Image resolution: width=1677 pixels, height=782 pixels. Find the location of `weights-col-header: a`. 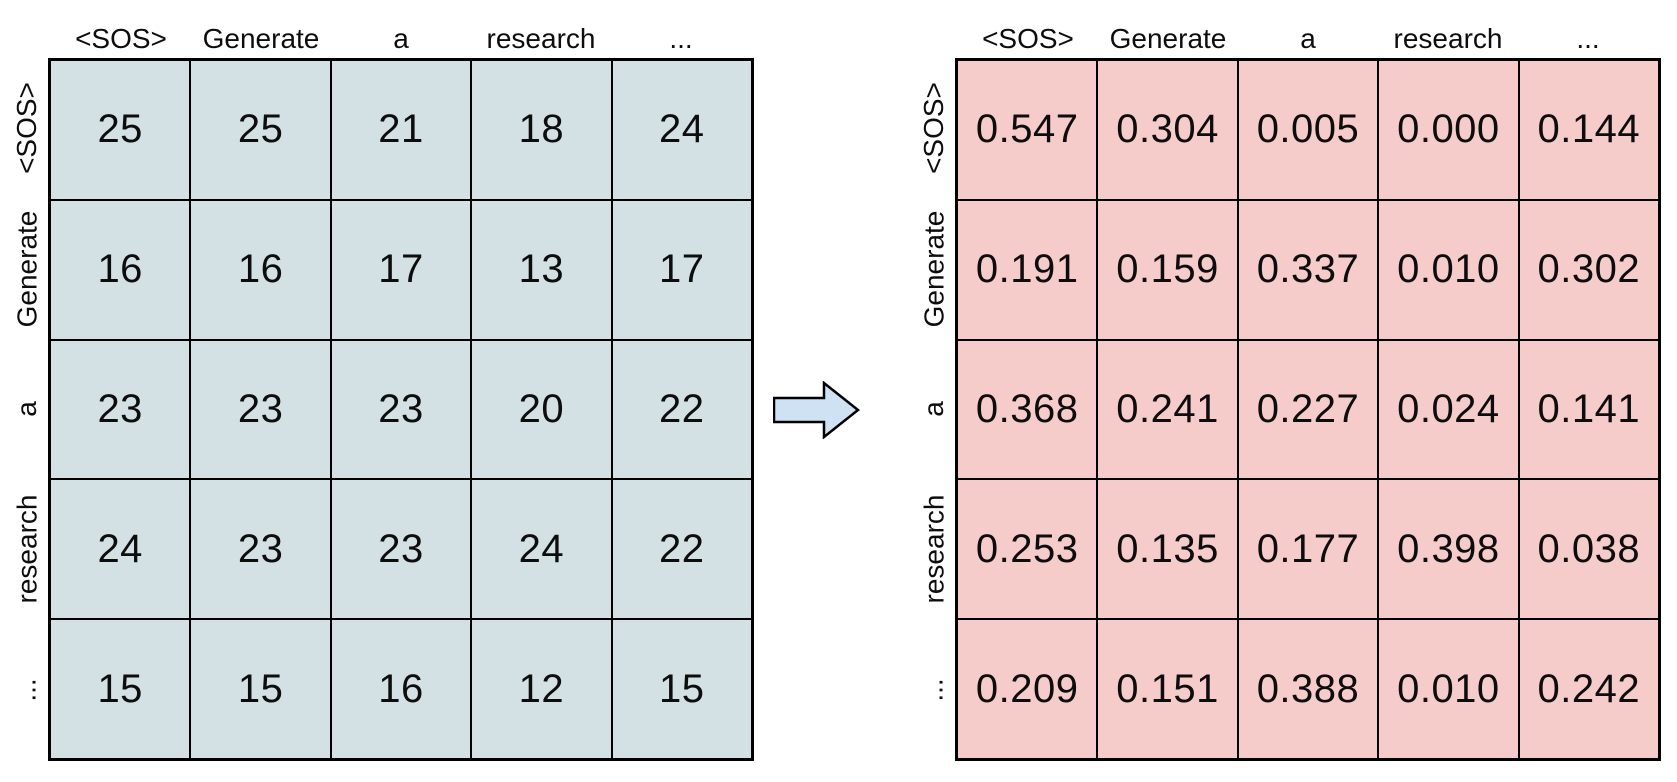

weights-col-header: a is located at coordinates (1308, 38).